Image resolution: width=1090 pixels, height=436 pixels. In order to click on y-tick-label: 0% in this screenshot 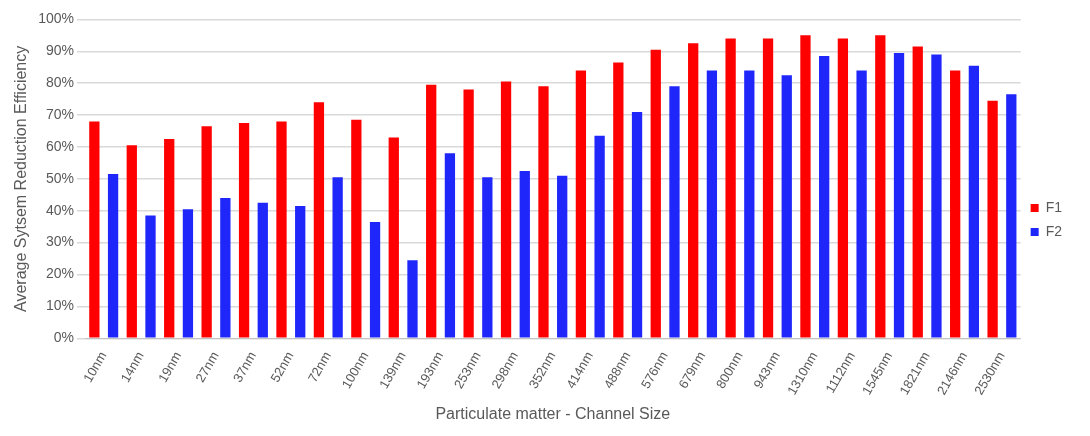, I will do `click(64, 337)`.